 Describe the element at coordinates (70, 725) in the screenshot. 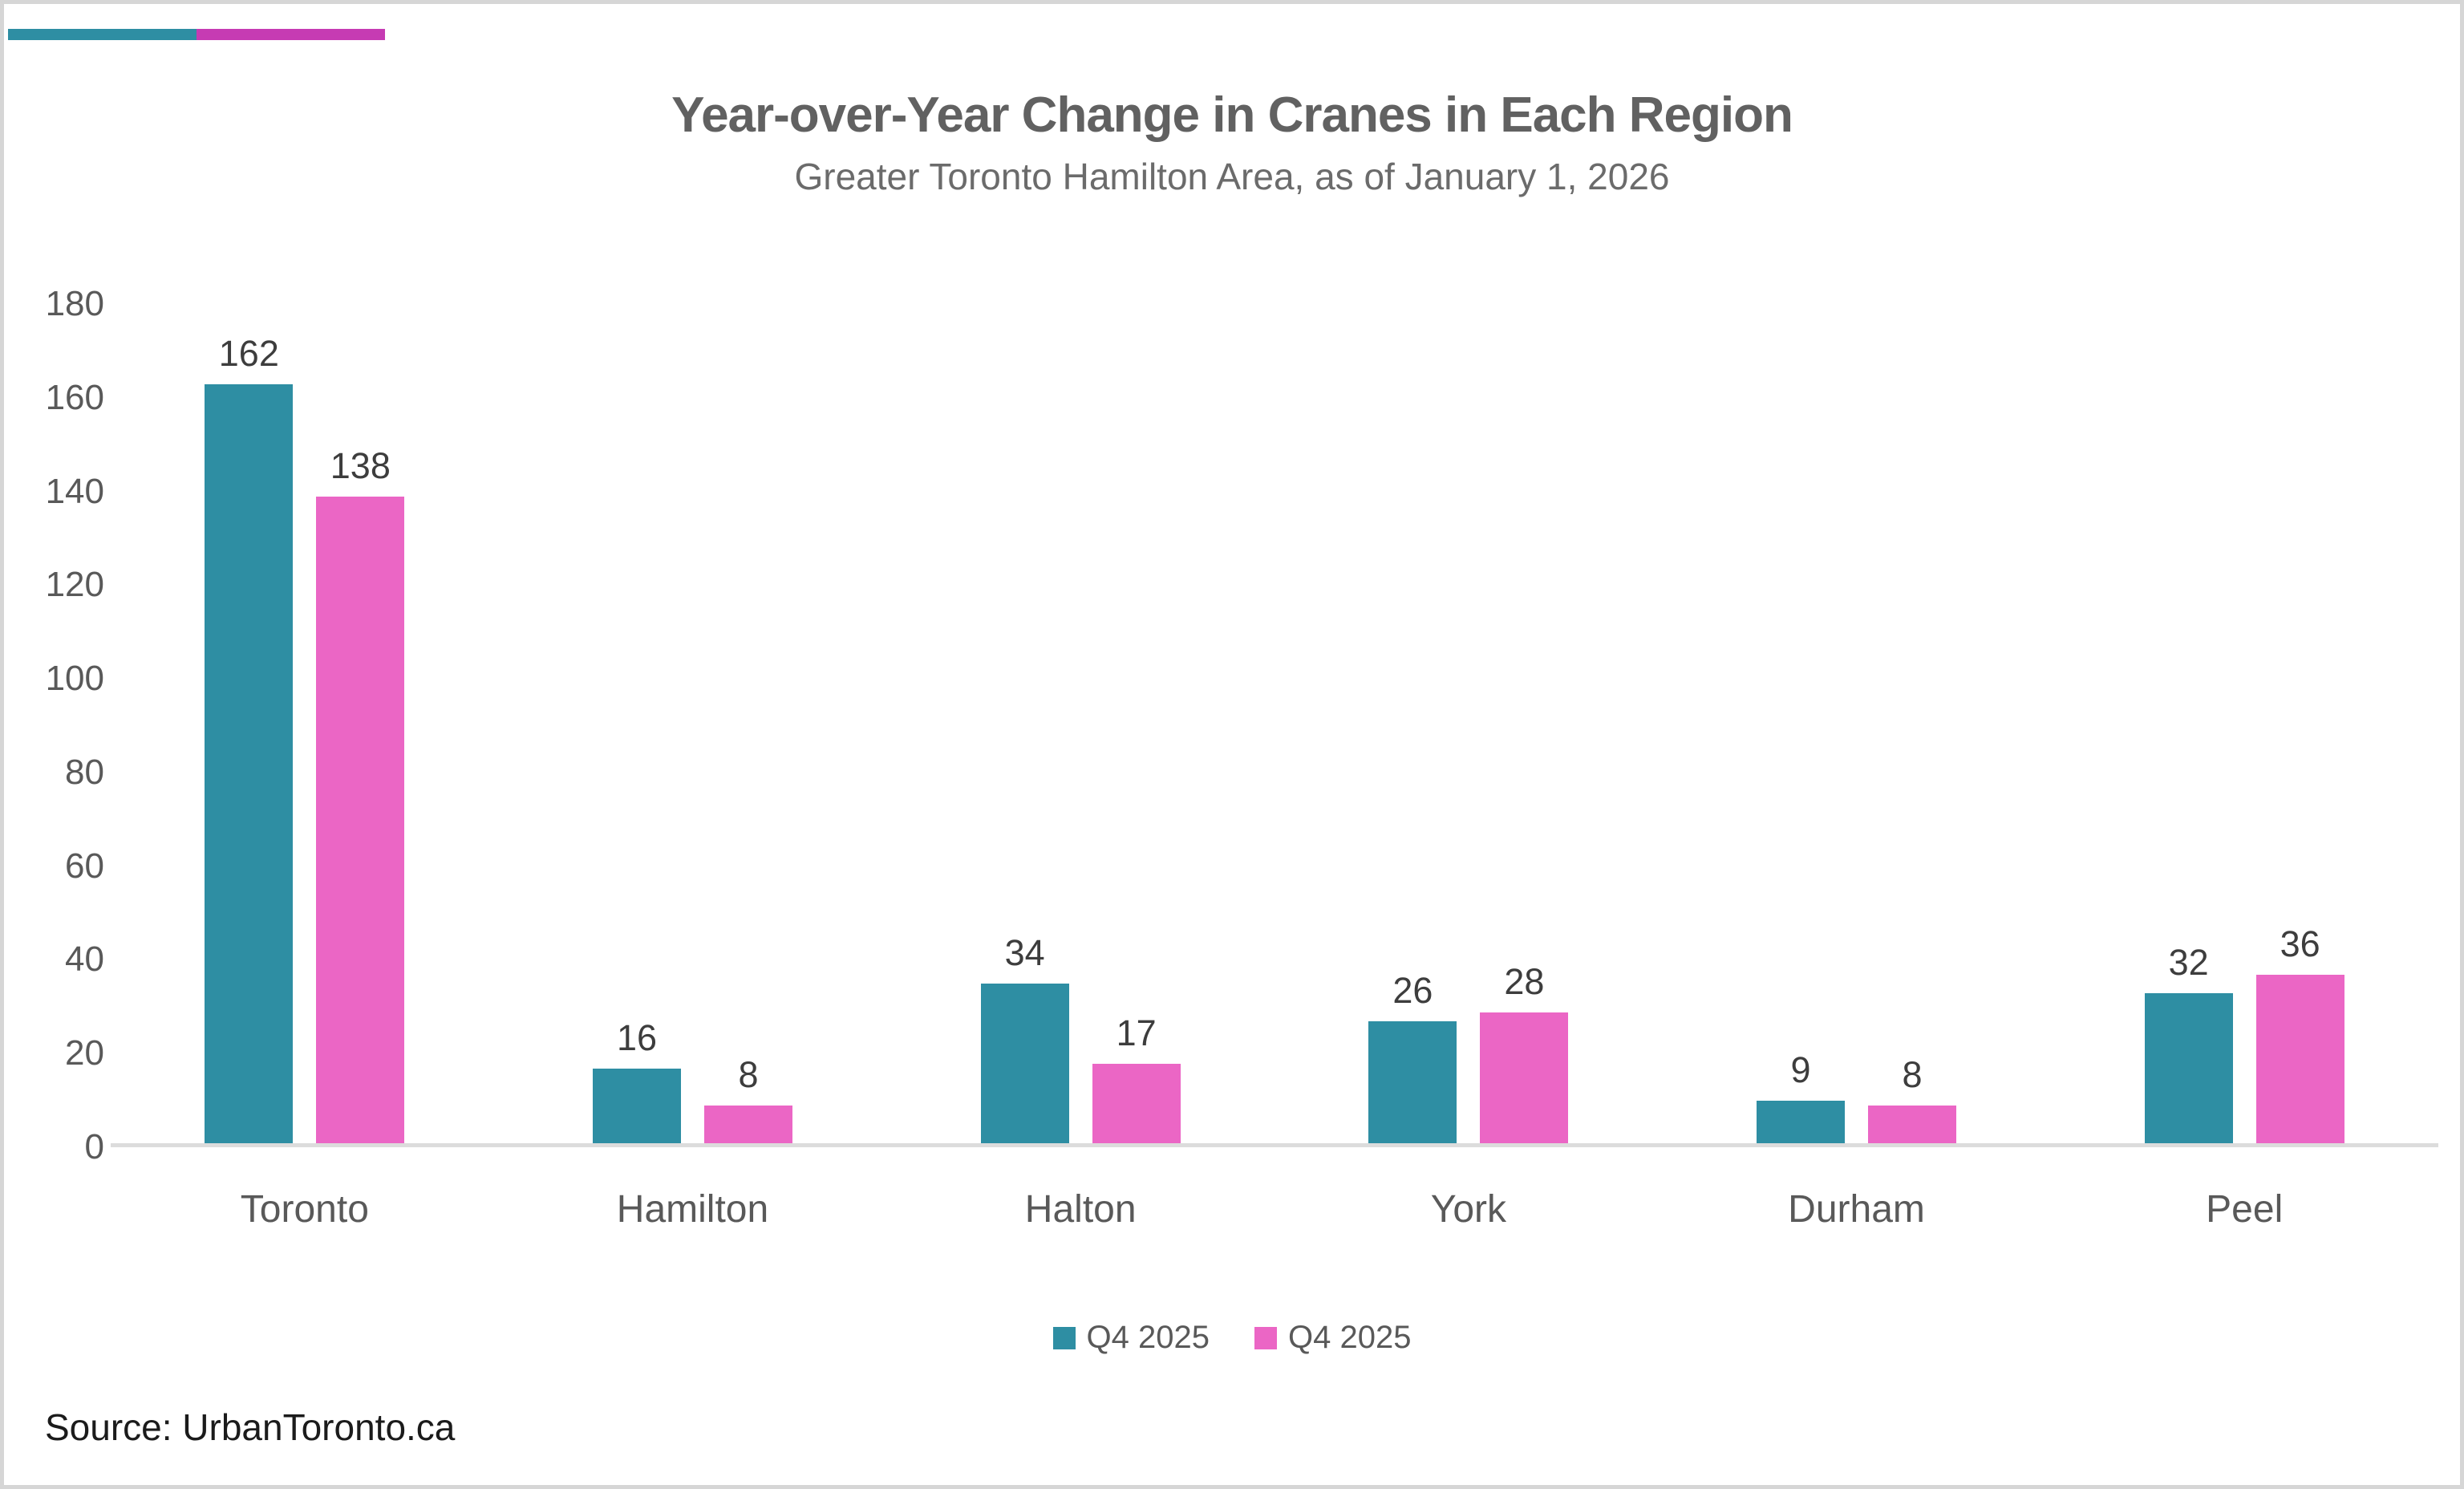

I see `y-axis: 0 20 40 60 80 100 120 140 160 180` at that location.